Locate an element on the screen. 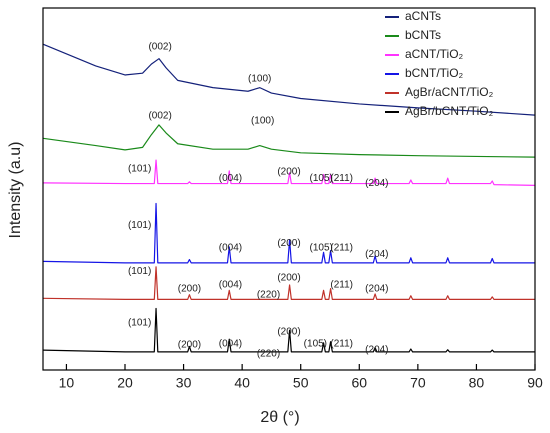  x-tick-label: 10 is located at coordinates (67, 383).